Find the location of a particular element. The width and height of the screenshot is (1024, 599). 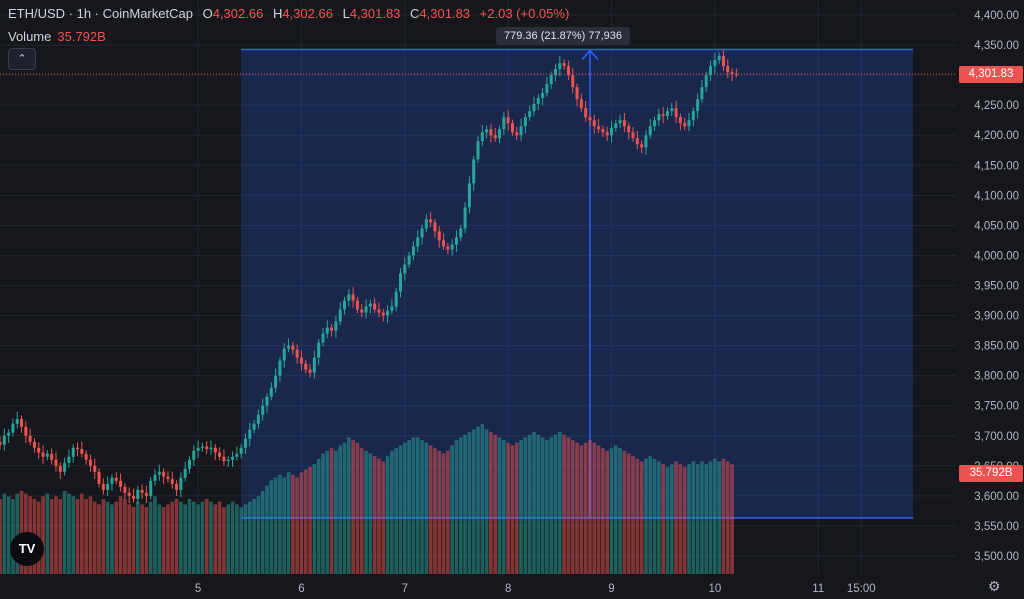

tradingview-logo-icon: TV is located at coordinates (27, 549).